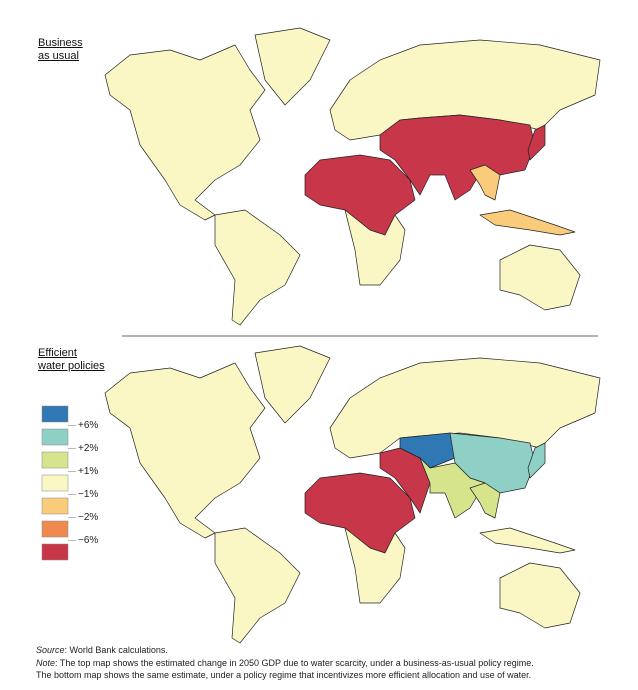  I want to click on map-title: Efficient water policies, so click(71, 360).